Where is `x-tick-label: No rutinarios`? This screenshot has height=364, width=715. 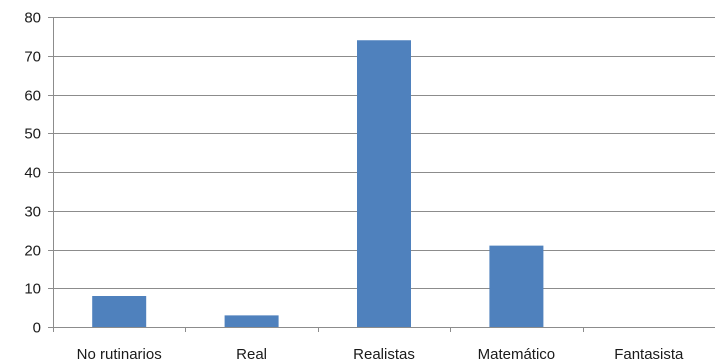
x-tick-label: No rutinarios is located at coordinates (119, 354).